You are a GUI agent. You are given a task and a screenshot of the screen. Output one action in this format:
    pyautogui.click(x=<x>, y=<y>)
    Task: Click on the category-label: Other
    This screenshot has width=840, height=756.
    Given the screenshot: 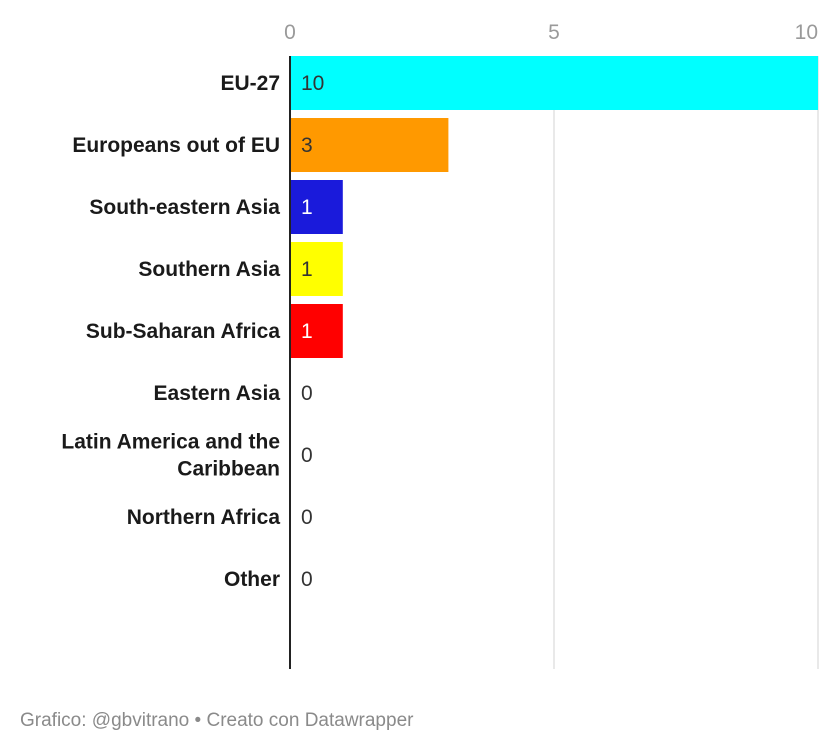 What is the action you would take?
    pyautogui.click(x=252, y=579)
    